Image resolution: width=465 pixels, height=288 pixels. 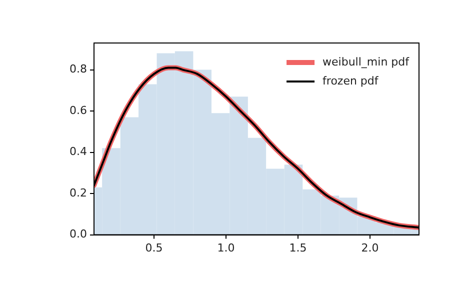 I want to click on legend-label: weibull_min pdf, so click(x=366, y=61).